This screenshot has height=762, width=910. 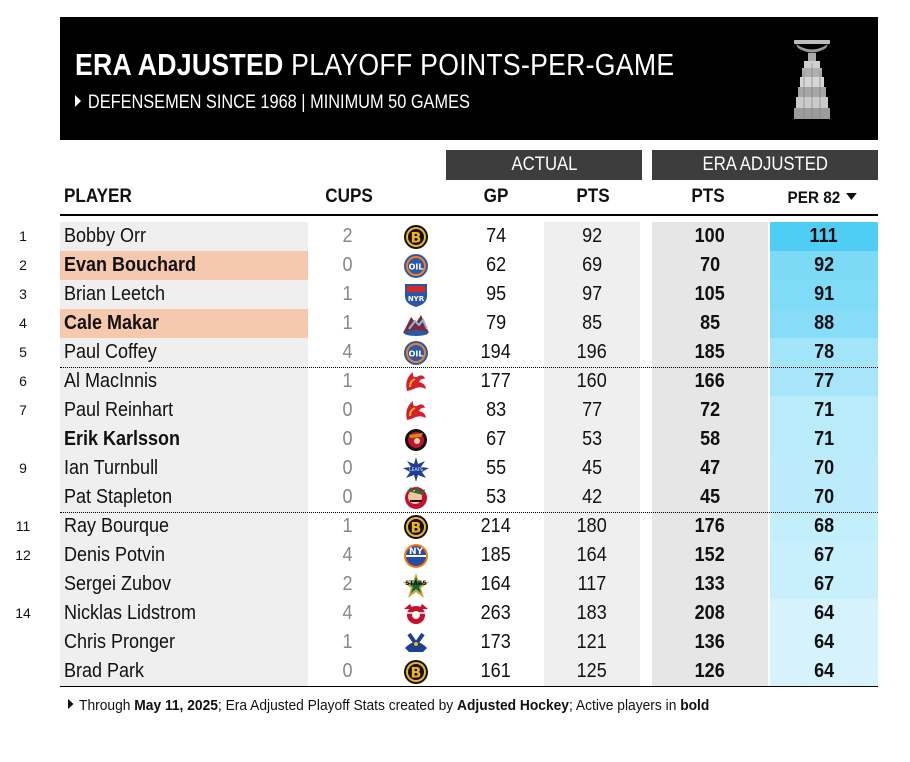 I want to click on gp-value: 62, so click(x=496, y=265).